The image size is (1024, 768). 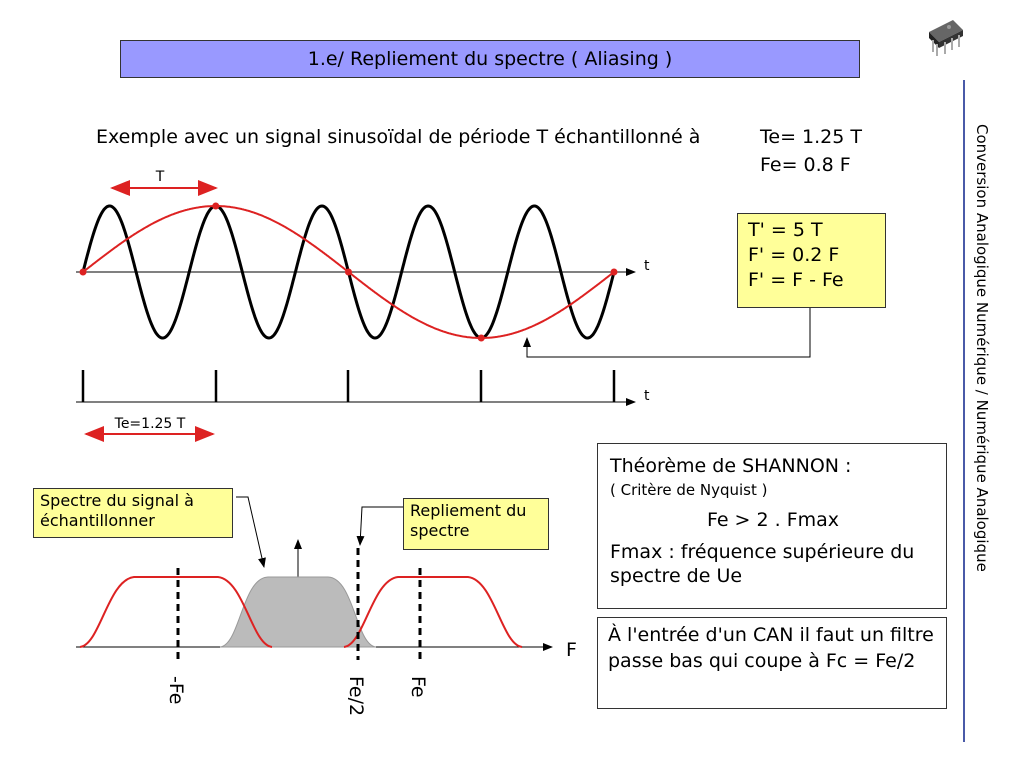 What do you see at coordinates (647, 266) in the screenshot?
I see `signal-axis-label: t` at bounding box center [647, 266].